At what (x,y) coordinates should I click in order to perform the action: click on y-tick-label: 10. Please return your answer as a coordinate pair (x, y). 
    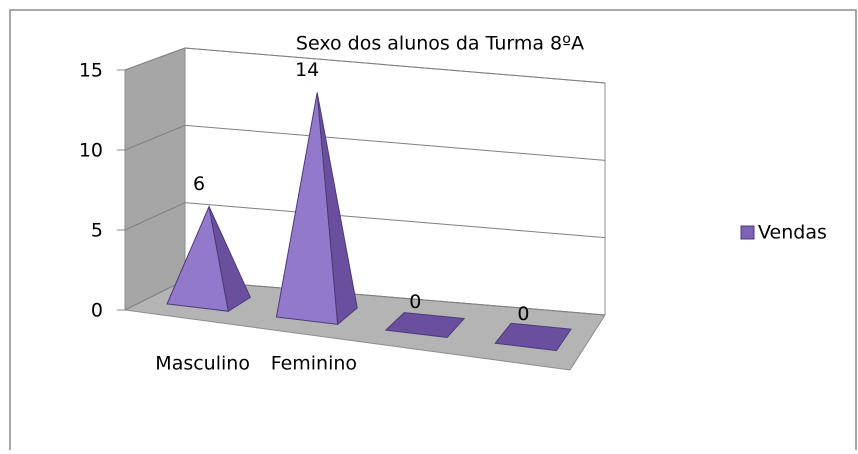
    Looking at the image, I should click on (91, 151).